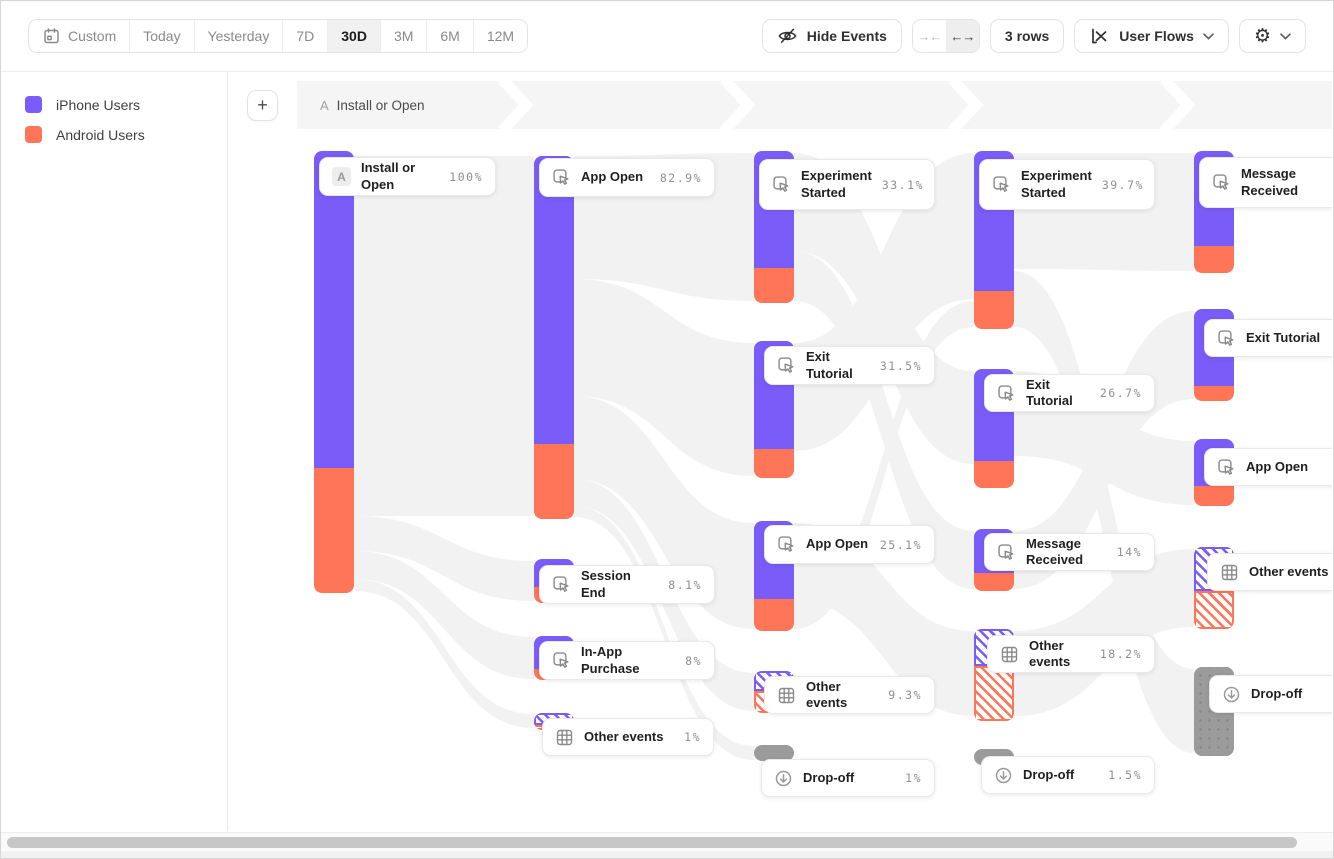 This screenshot has height=859, width=1334. I want to click on node-label: Experiment Started, so click(1056, 184).